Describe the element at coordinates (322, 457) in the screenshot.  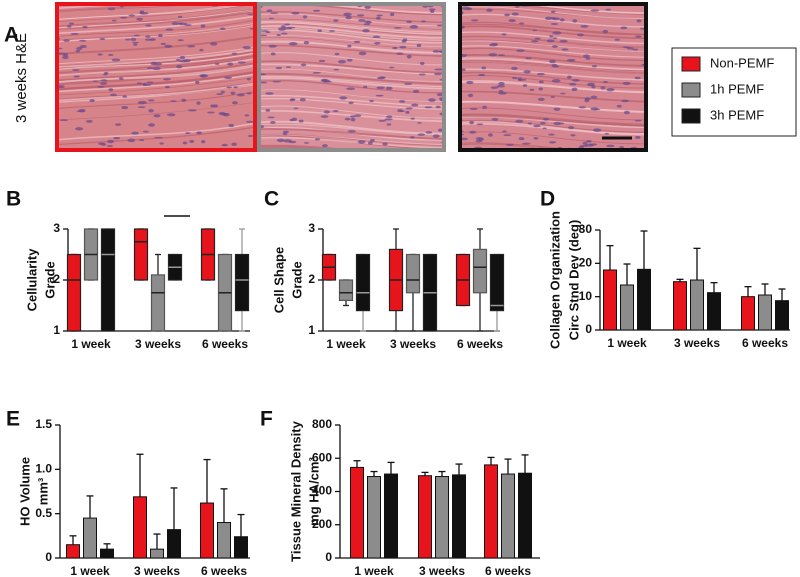
I see `y-tick-label: 600` at that location.